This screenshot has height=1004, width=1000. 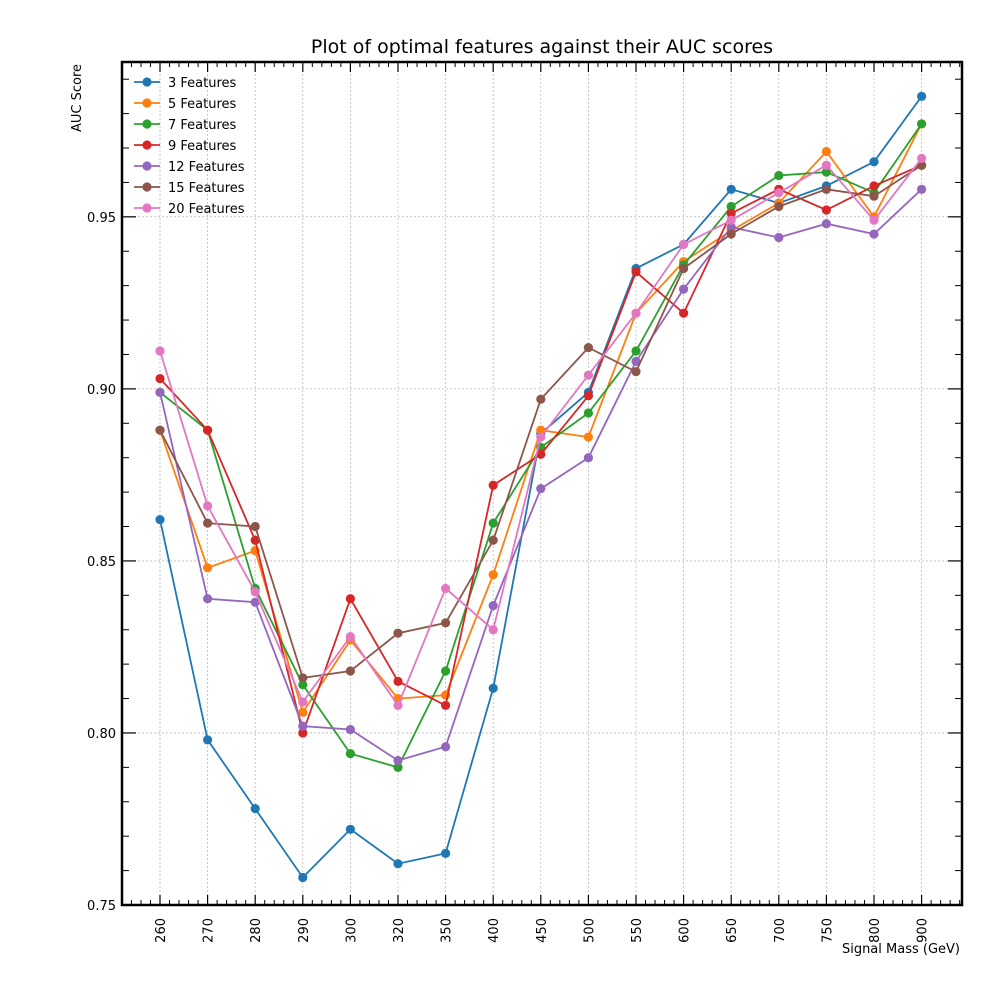 I want to click on y-axis-label: AUC Score, so click(x=77, y=98).